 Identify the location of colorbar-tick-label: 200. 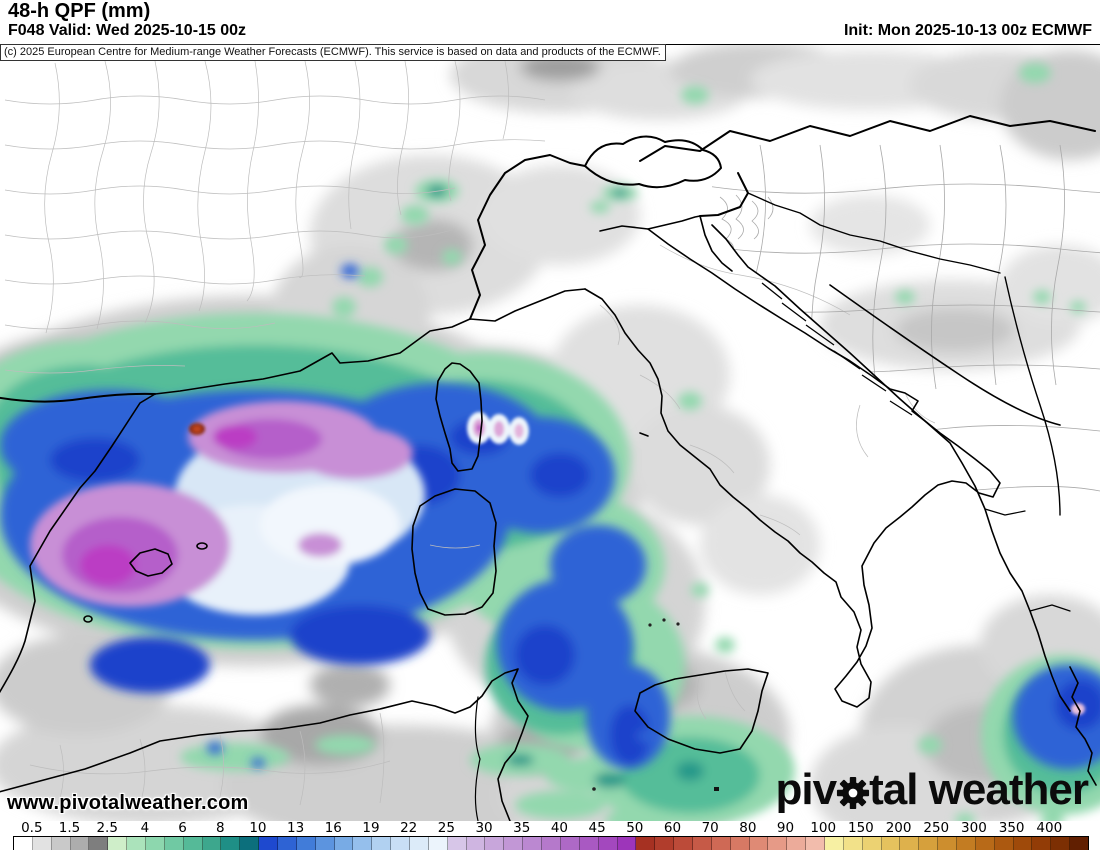
(898, 828).